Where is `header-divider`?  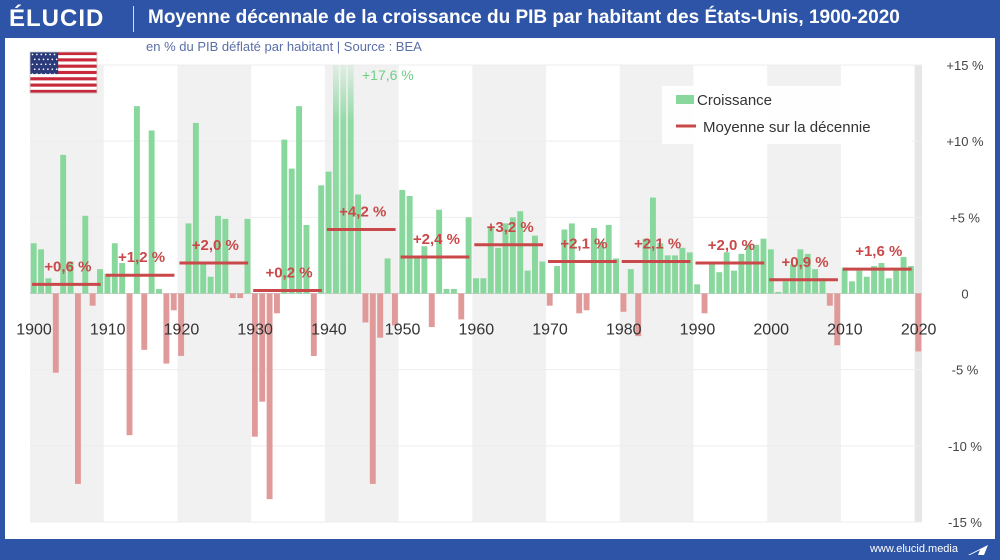 header-divider is located at coordinates (133, 19).